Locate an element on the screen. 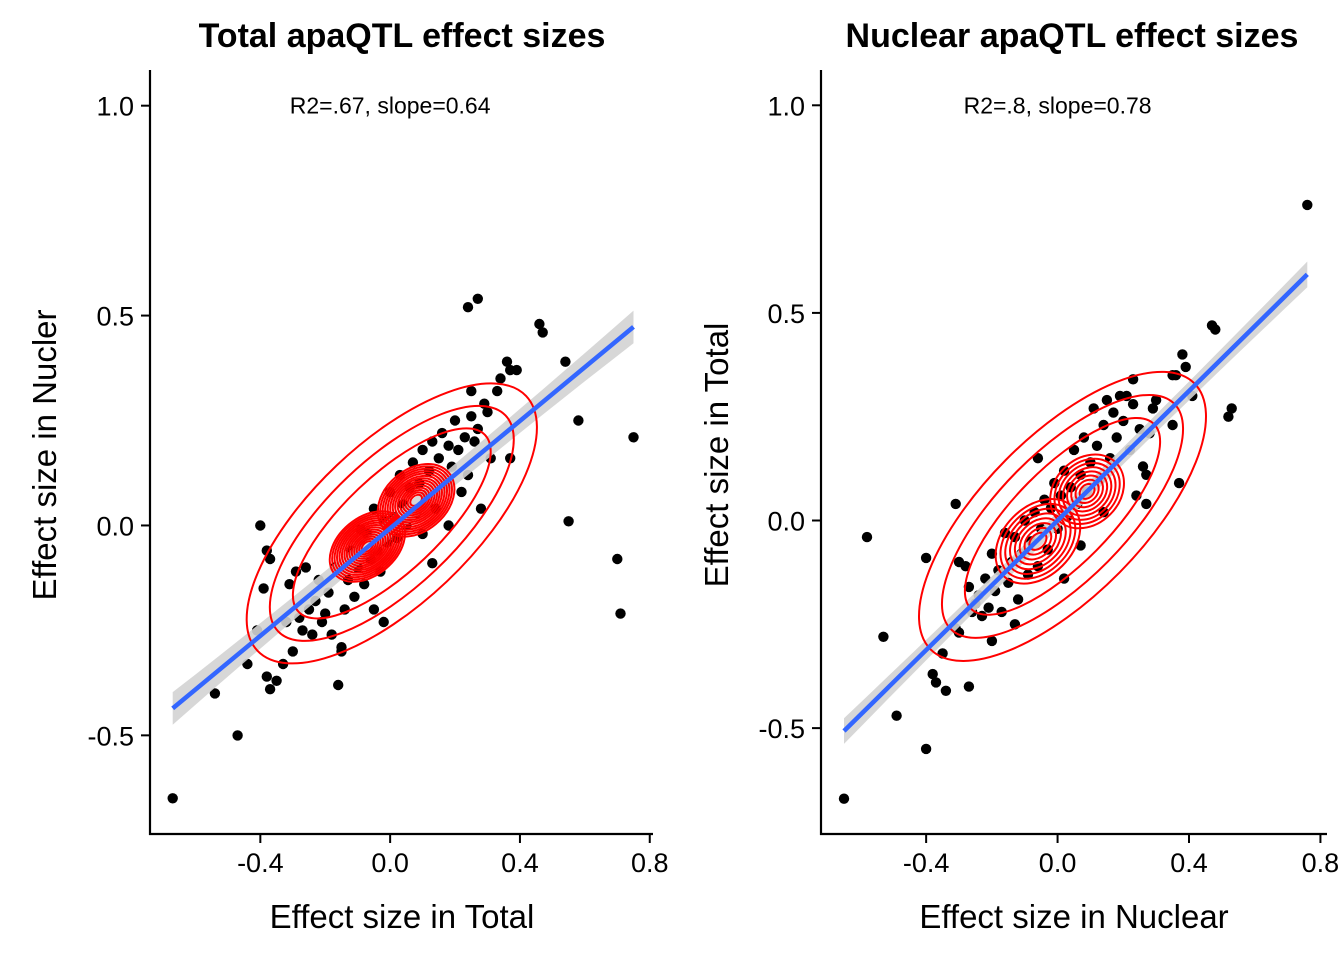 The width and height of the screenshot is (1344, 960). panel-title: Nuclear apaQTL effect sizes is located at coordinates (1072, 36).